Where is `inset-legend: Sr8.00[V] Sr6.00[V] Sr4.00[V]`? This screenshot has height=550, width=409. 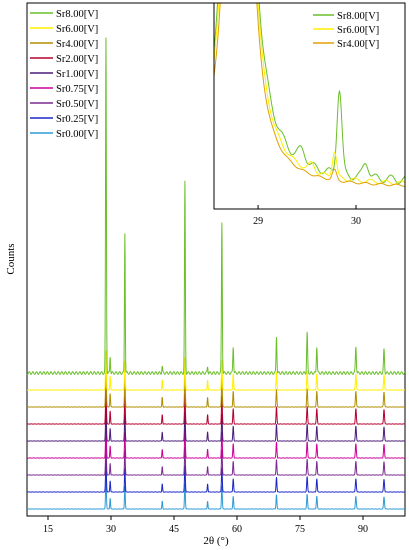
inset-legend: Sr8.00[V] Sr6.00[V] Sr4.00[V] is located at coordinates (346, 30).